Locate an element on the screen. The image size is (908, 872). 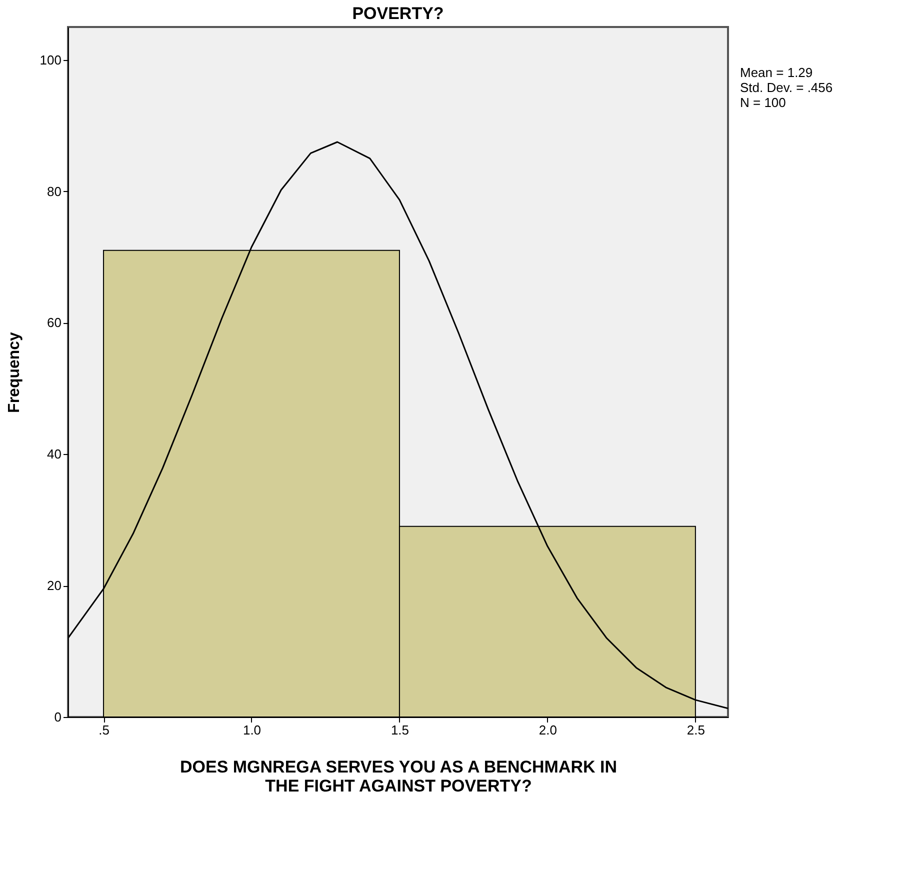
x-tick-label: 1.0 is located at coordinates (252, 730).